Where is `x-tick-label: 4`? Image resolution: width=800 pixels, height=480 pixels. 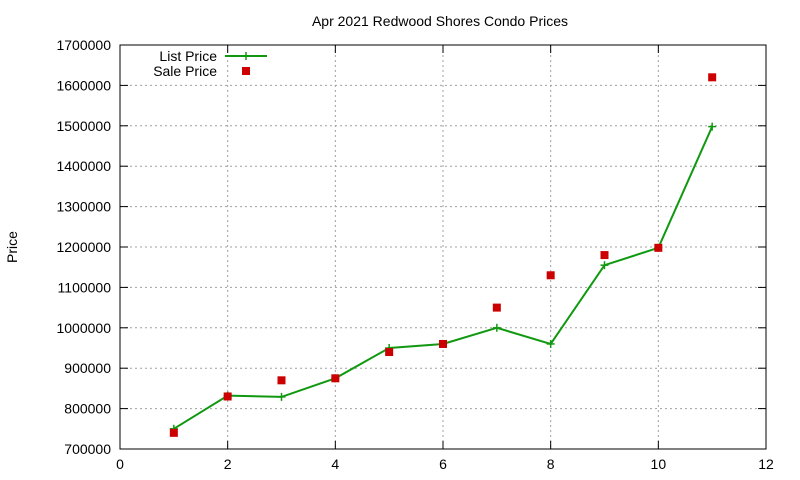 x-tick-label: 4 is located at coordinates (335, 464).